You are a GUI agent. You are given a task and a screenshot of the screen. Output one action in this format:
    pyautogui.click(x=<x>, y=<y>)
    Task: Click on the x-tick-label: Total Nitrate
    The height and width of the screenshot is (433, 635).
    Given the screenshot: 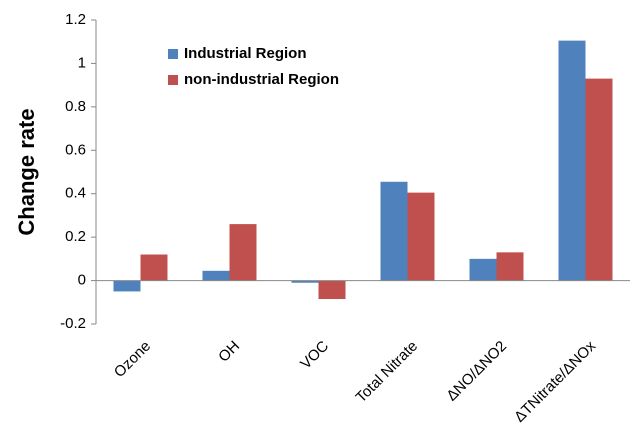 What is the action you would take?
    pyautogui.click(x=387, y=372)
    